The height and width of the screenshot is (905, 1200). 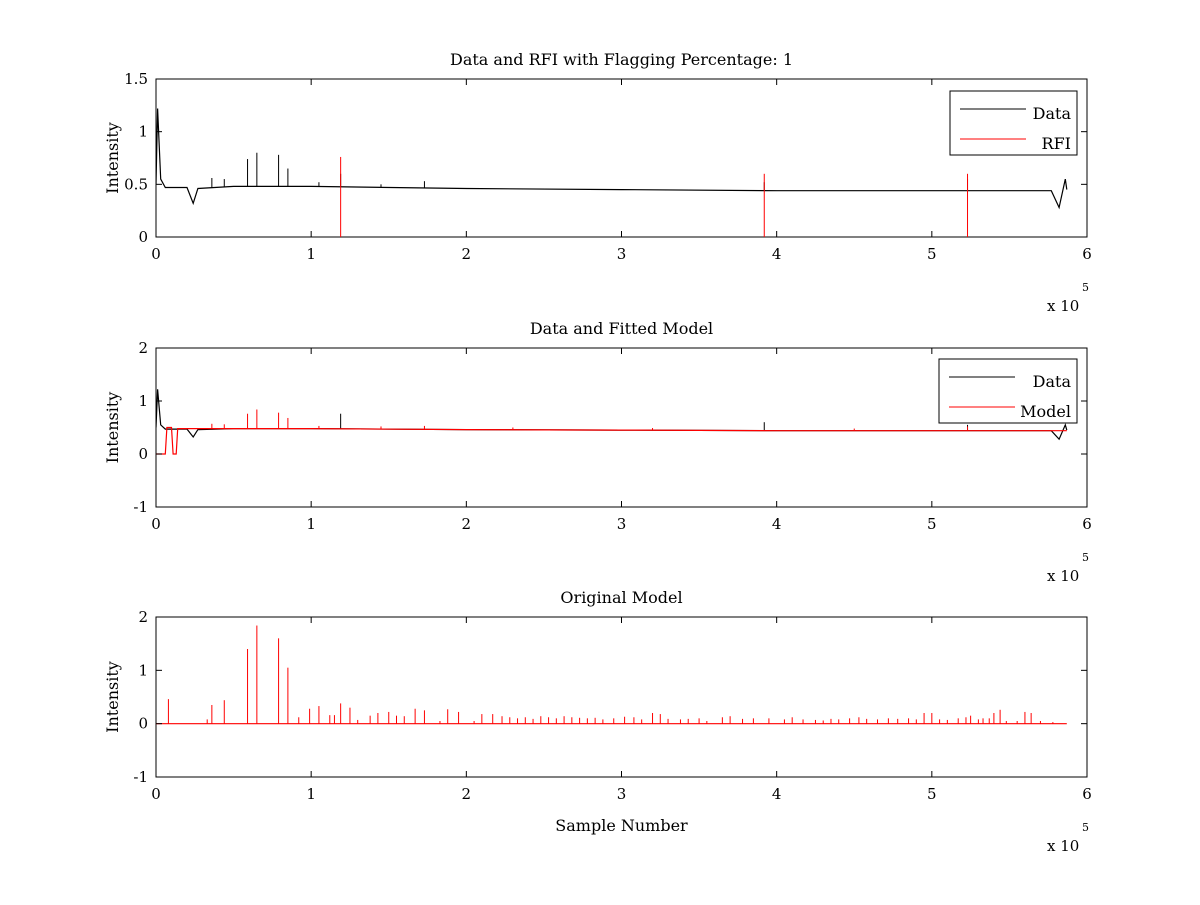 What do you see at coordinates (1056, 143) in the screenshot?
I see `legend-label: RFI` at bounding box center [1056, 143].